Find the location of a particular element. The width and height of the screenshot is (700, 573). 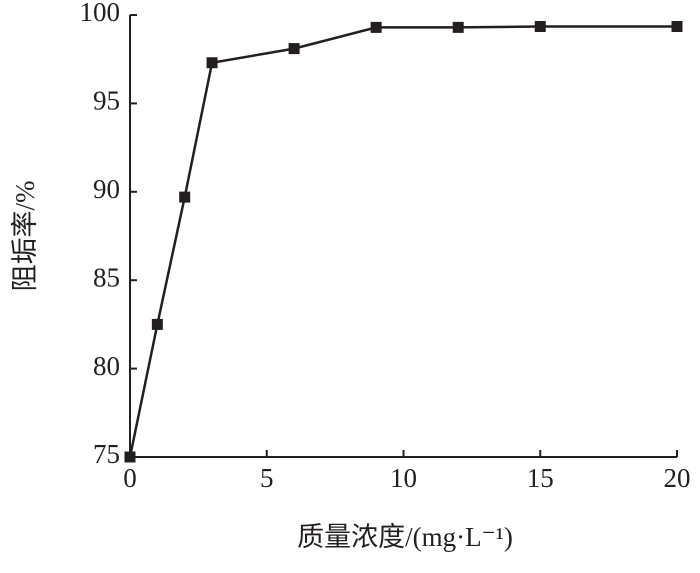

x-tick-label: 0 is located at coordinates (130, 478).